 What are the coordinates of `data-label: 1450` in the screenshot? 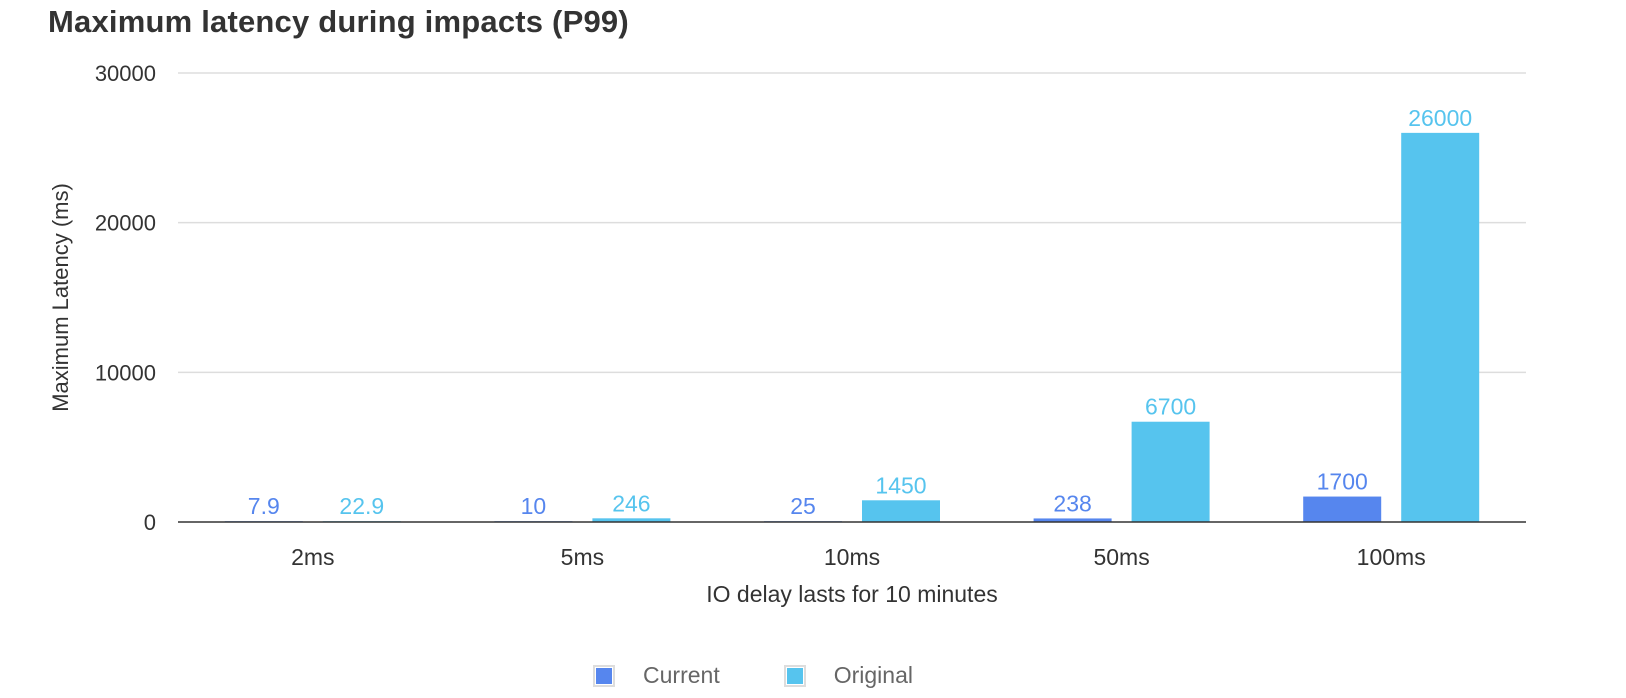 It's located at (900, 485).